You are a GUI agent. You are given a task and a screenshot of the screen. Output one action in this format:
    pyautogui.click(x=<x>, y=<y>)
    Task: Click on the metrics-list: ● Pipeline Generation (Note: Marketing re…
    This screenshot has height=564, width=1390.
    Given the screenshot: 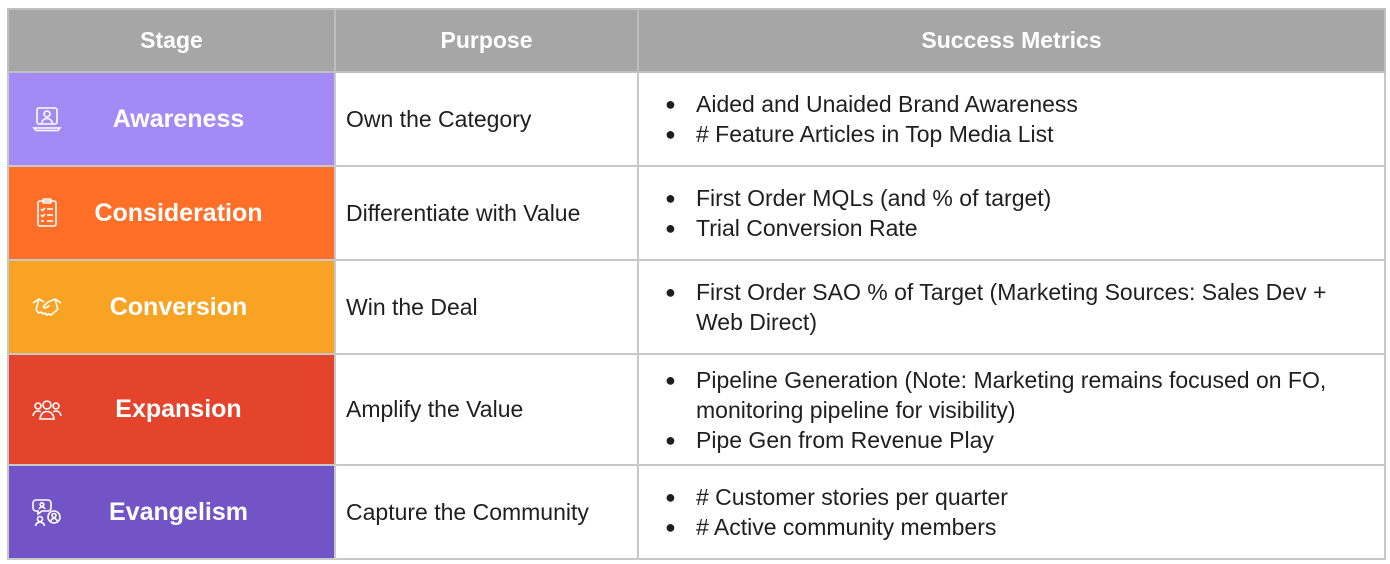 What is the action you would take?
    pyautogui.click(x=1017, y=410)
    